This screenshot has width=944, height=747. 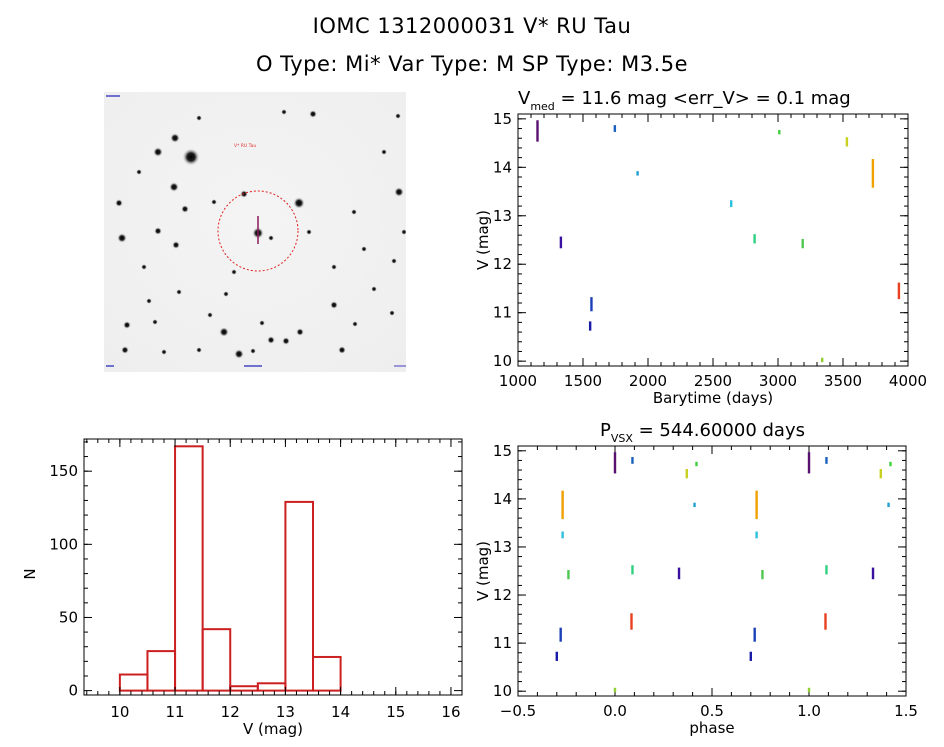 What do you see at coordinates (450, 712) in the screenshot?
I see `x-tick-label: 16` at bounding box center [450, 712].